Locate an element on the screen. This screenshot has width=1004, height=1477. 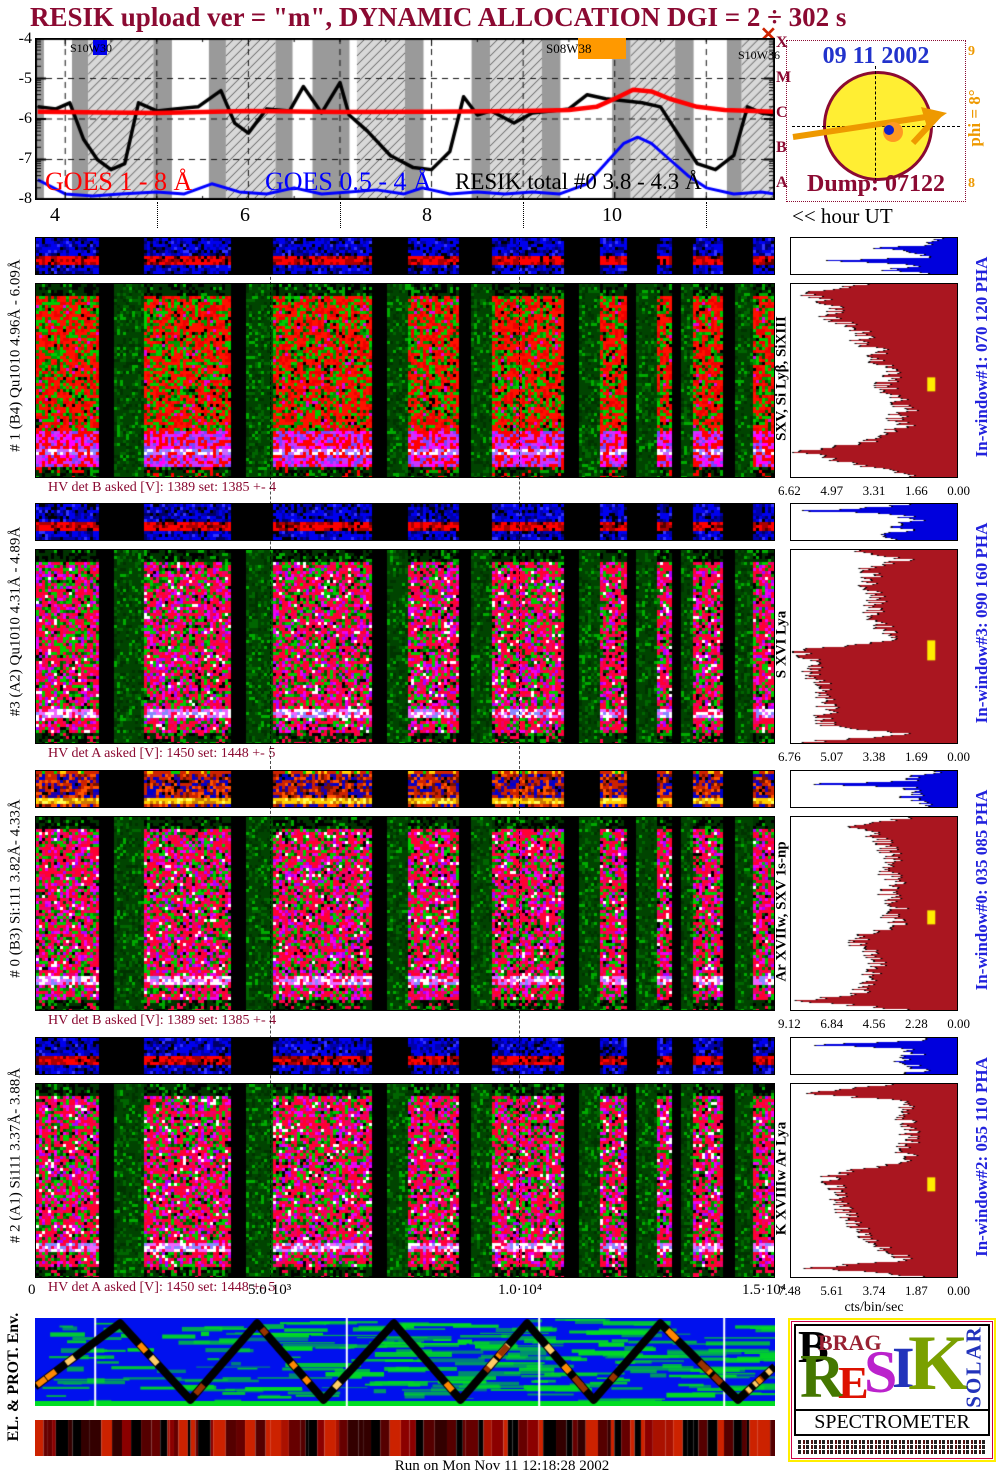
y-tick-label: -4 is located at coordinates (25, 38).